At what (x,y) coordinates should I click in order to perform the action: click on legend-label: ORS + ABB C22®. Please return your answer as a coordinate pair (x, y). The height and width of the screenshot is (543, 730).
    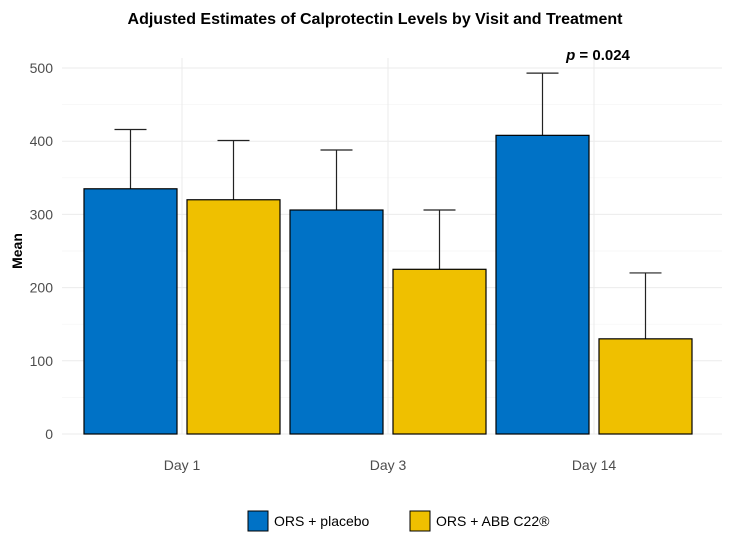
    Looking at the image, I should click on (493, 521).